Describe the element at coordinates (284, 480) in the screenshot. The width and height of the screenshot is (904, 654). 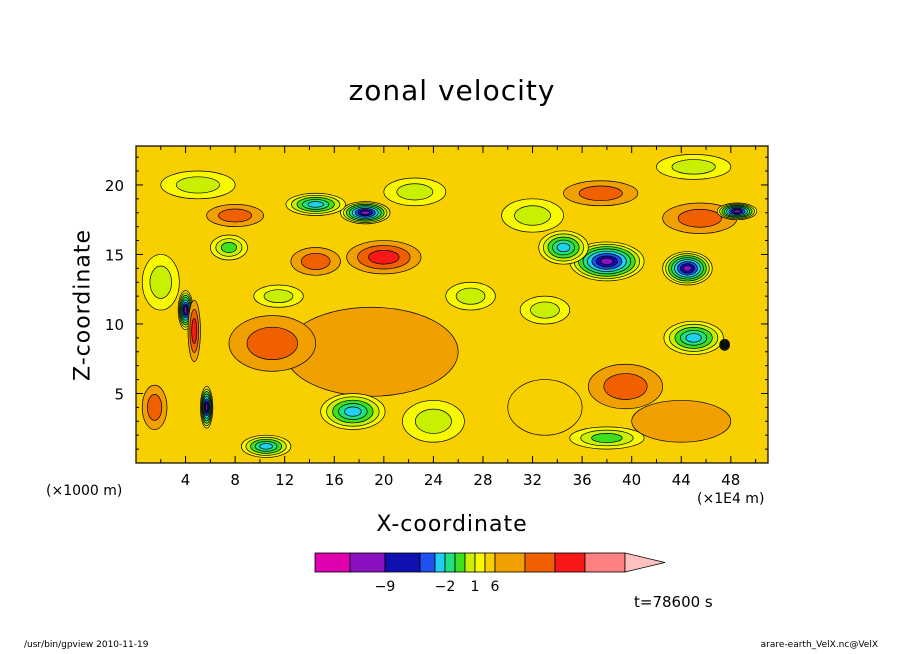
I see `x-tick-label: 12` at that location.